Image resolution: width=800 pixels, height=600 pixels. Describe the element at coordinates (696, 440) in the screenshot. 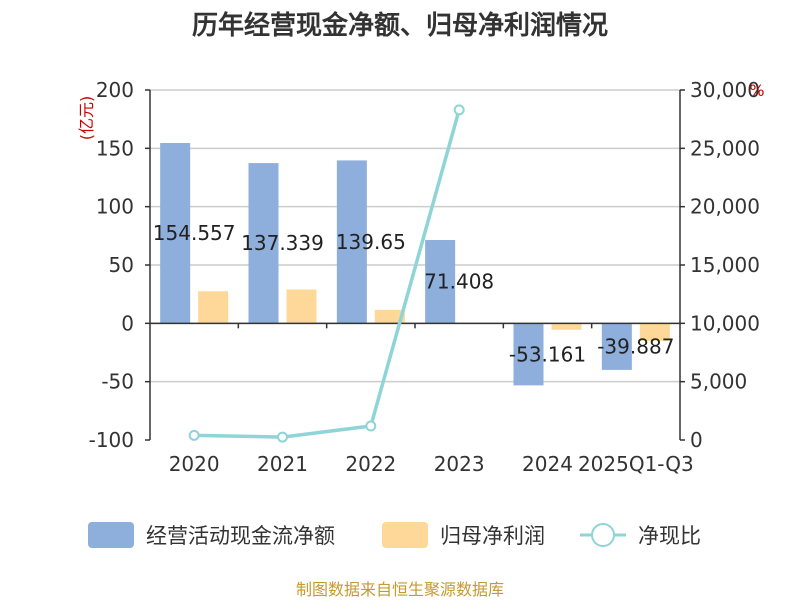

I see `right-tick-label: 0` at that location.